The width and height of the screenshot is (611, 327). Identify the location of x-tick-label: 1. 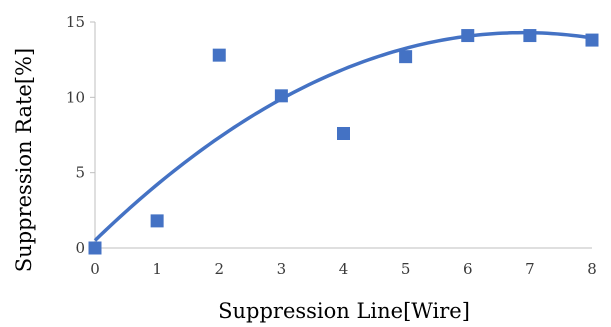
(157, 269).